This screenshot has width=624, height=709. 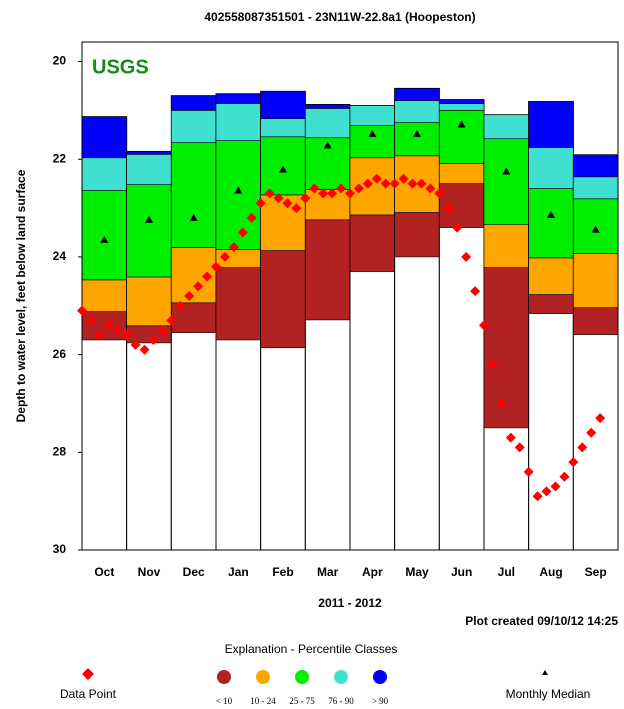 I want to click on legend-label: > 90, so click(x=380, y=701).